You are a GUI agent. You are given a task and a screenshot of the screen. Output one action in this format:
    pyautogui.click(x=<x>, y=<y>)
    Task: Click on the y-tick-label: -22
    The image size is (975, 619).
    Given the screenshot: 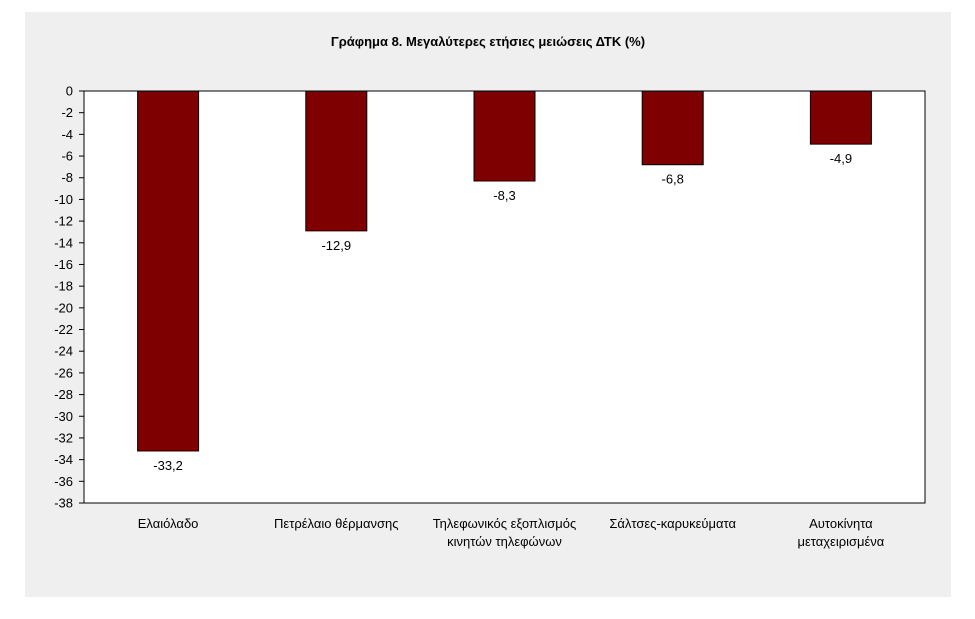 What is the action you would take?
    pyautogui.click(x=63, y=329)
    